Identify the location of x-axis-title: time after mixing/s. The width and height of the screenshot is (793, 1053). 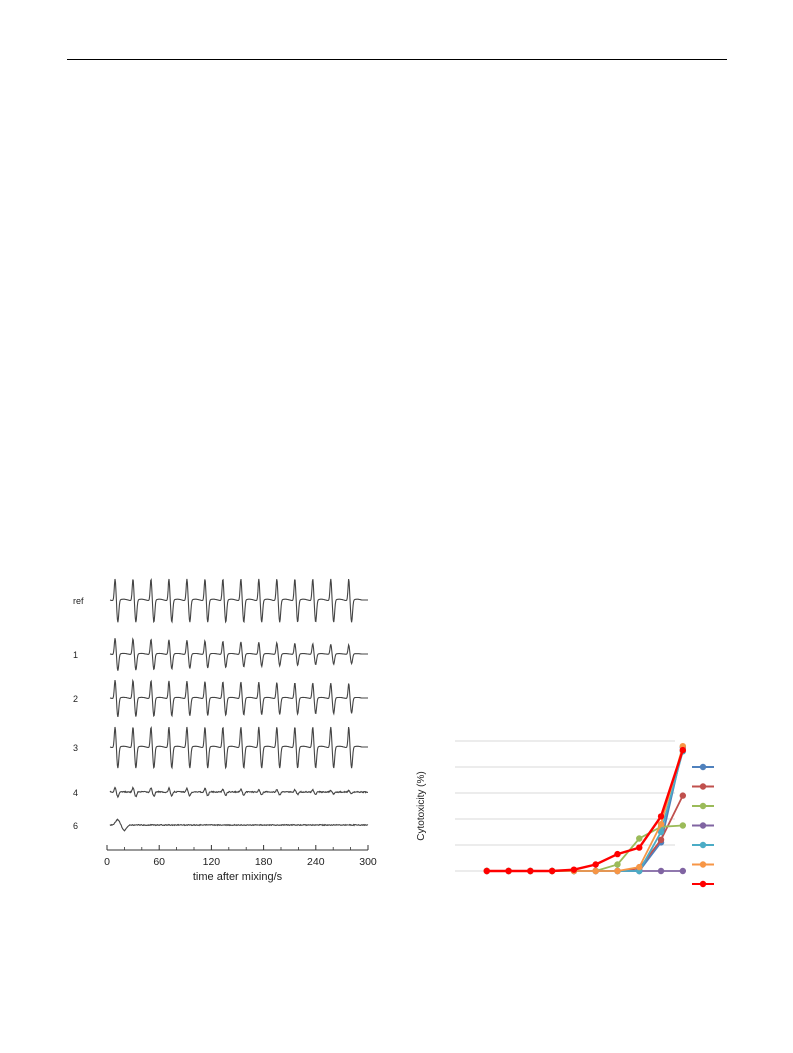
(238, 877).